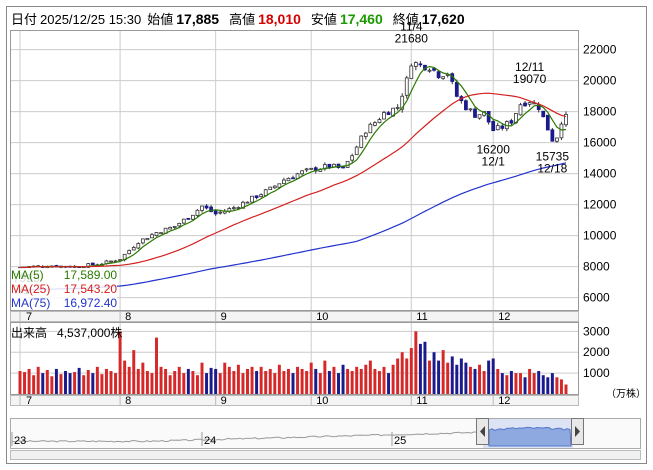 The width and height of the screenshot is (653, 470). What do you see at coordinates (361, 19) in the screenshot?
I see `low-value: 17,460` at bounding box center [361, 19].